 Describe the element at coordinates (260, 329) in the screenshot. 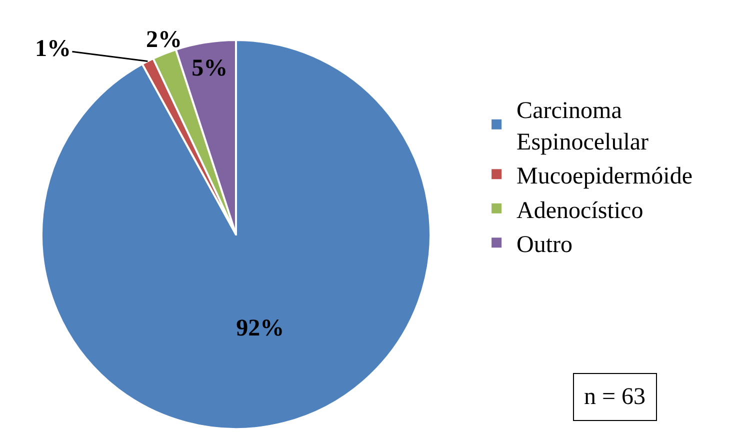

I see `data-label: 92%` at that location.